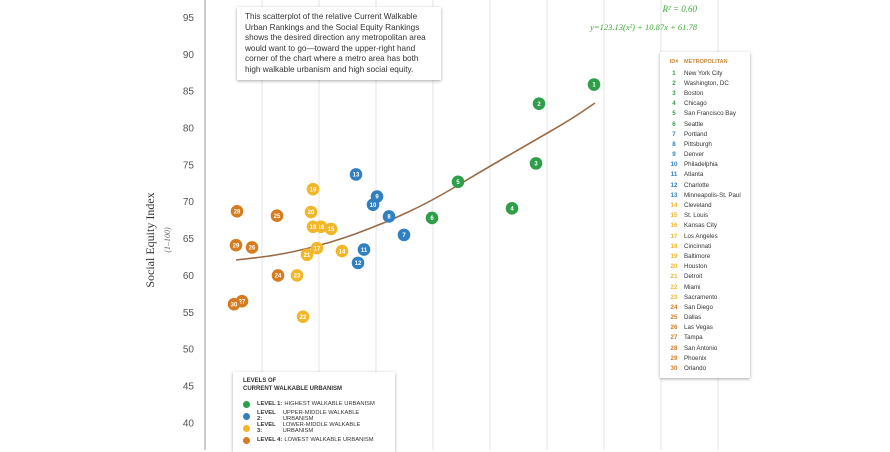 This screenshot has height=452, width=890. Describe the element at coordinates (260, 381) in the screenshot. I see `legend-title-line1: LEVELS OF` at that location.